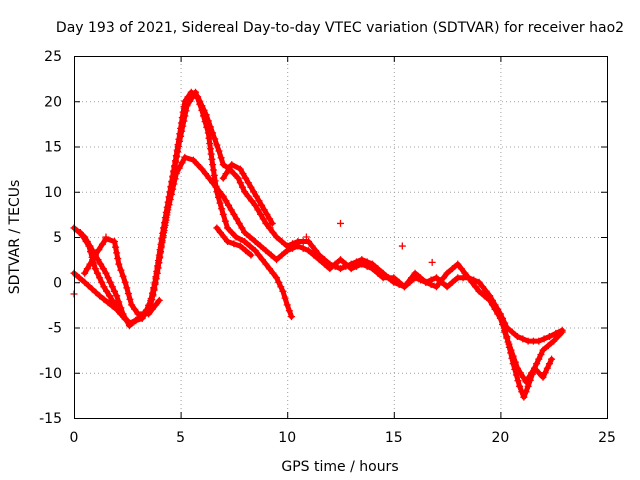  I want to click on y-tick-label: 5, so click(57, 238).